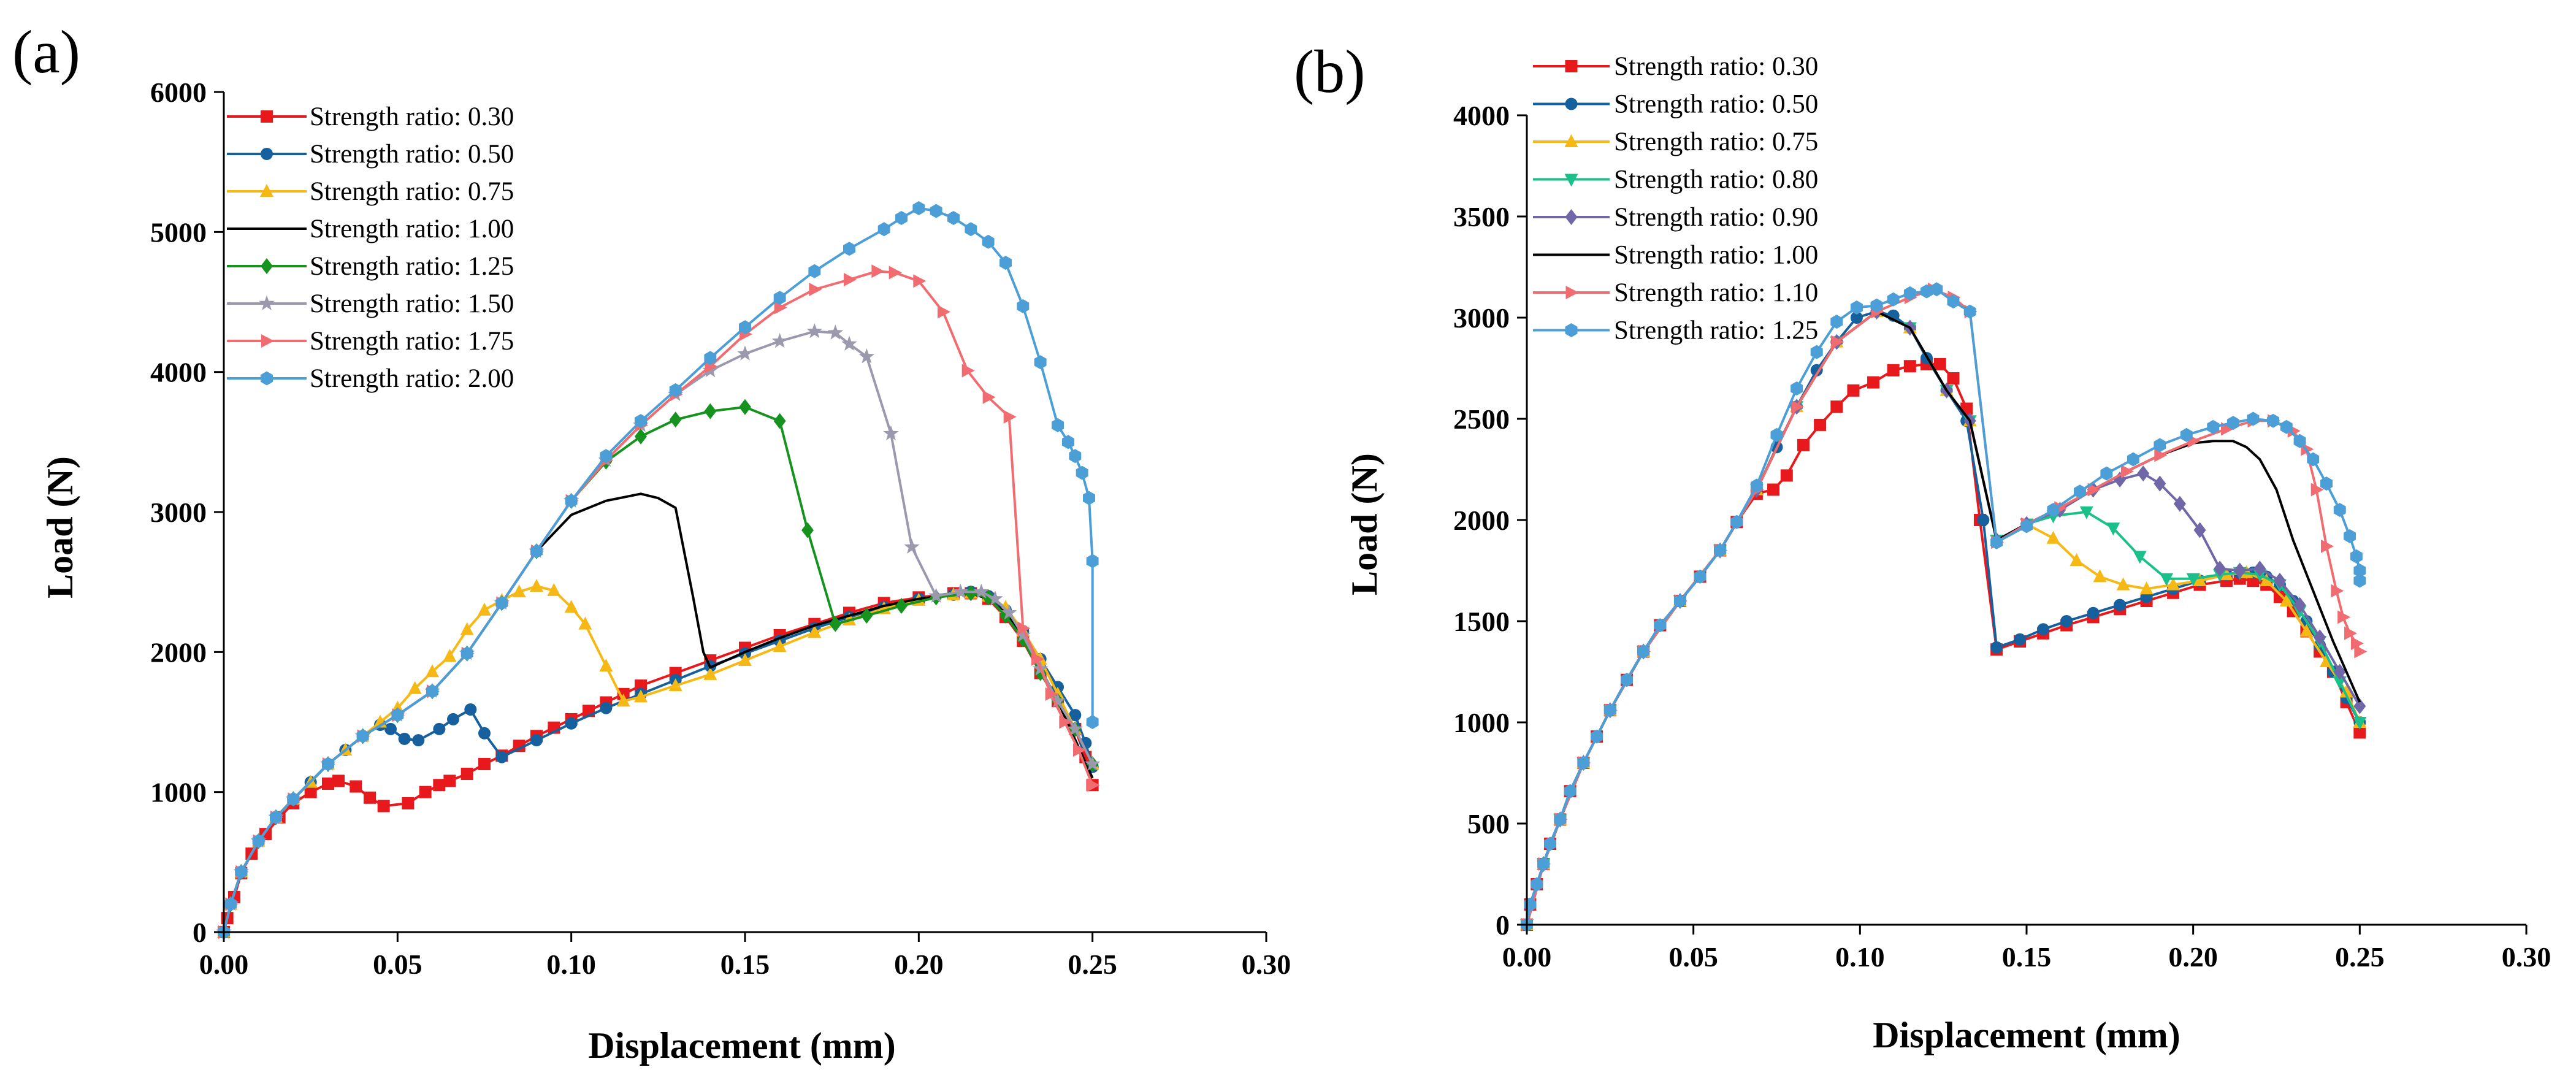  I want to click on legend-label: Strength ratio: 0.30, so click(1716, 66).